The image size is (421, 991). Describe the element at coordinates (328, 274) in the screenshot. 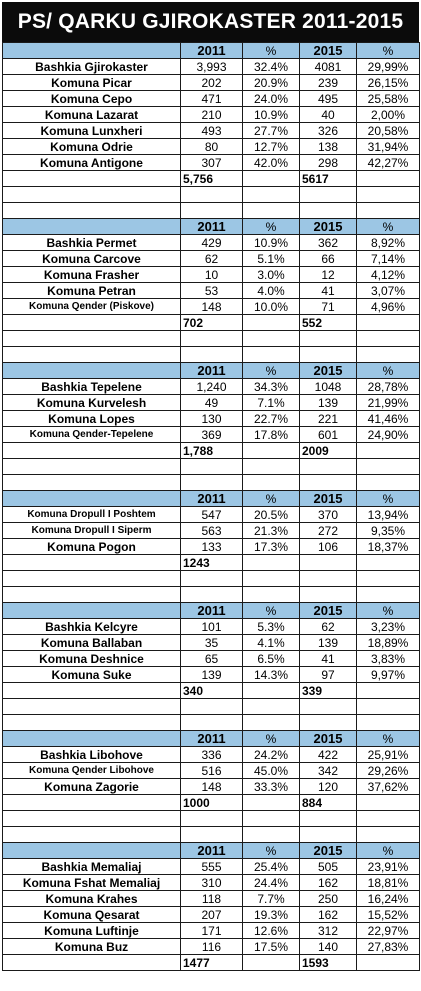

I see `votes-2015: 12` at that location.